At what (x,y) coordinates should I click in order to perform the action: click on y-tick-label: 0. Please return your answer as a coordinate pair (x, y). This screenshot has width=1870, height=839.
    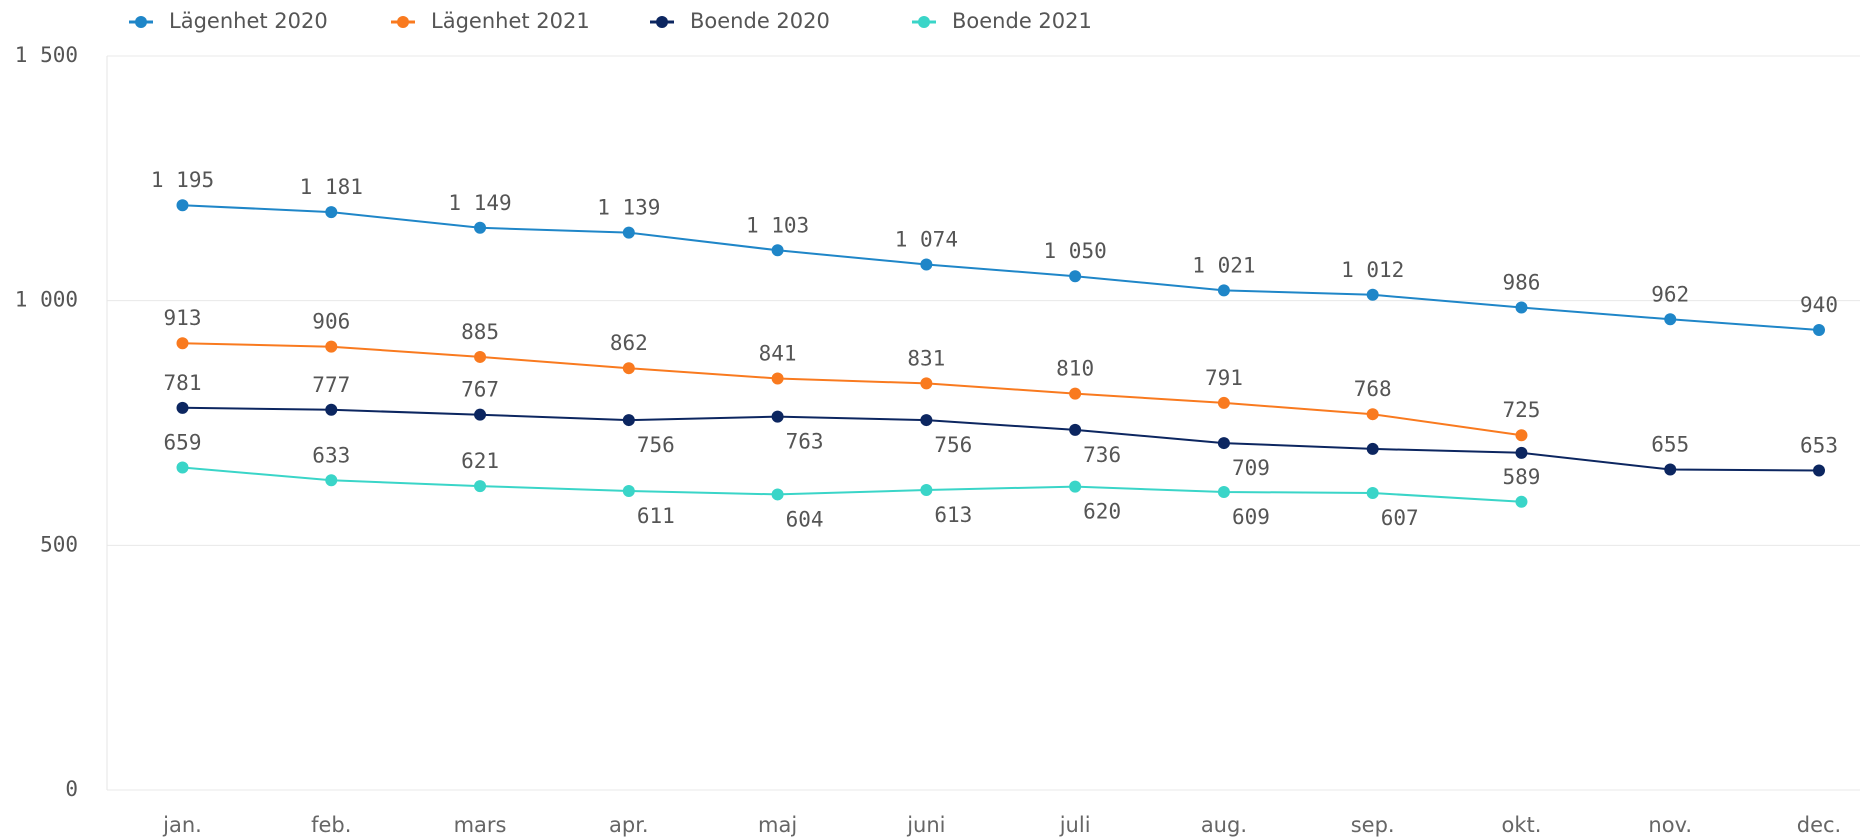
    Looking at the image, I should click on (71, 789).